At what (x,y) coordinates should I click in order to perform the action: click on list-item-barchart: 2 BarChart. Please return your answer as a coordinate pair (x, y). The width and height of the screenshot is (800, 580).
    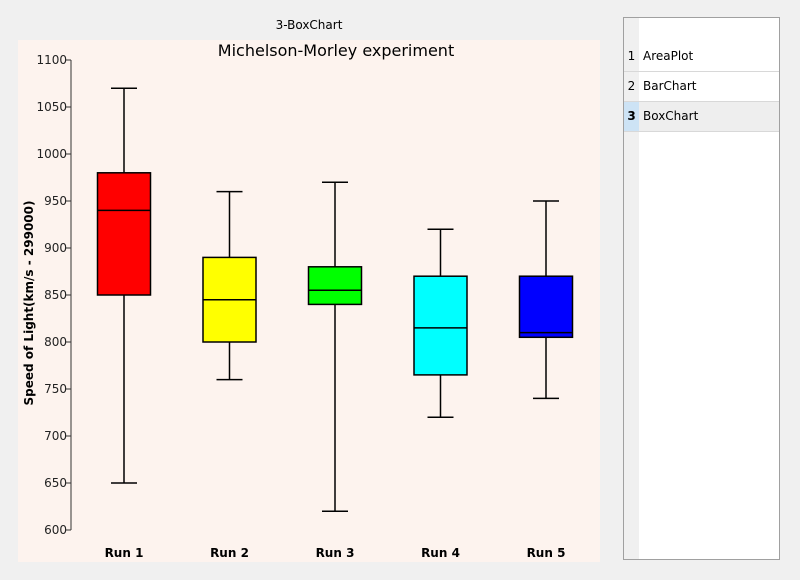
    Looking at the image, I should click on (701, 87).